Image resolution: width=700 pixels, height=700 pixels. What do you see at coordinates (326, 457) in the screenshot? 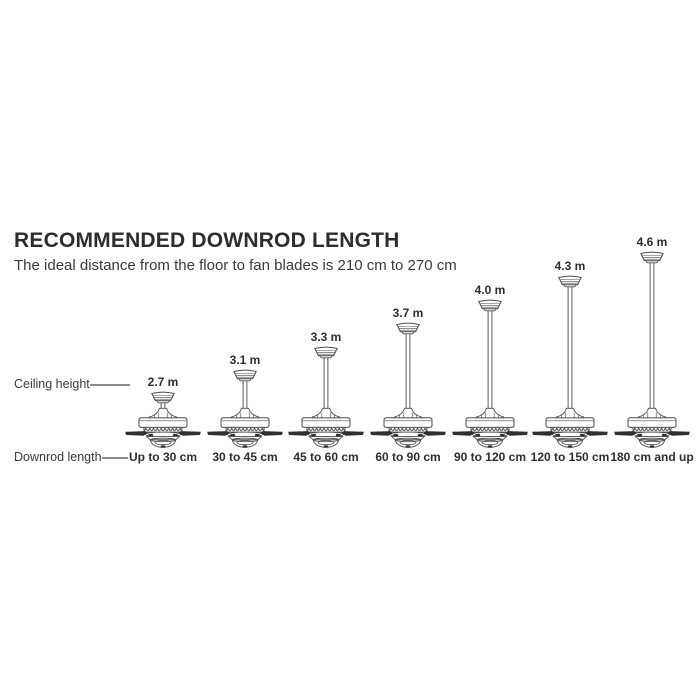
I see `downrod-length-value: 45 to 60 cm` at bounding box center [326, 457].